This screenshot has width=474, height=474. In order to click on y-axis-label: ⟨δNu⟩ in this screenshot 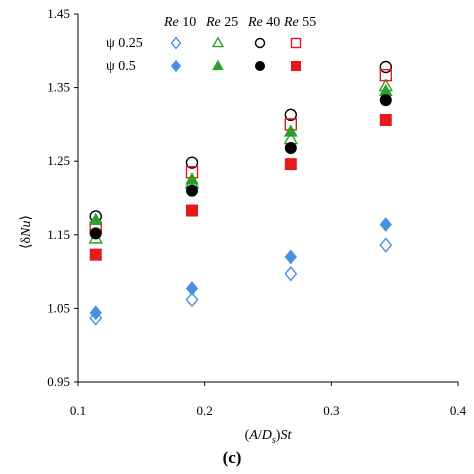, I will do `click(26, 232)`.